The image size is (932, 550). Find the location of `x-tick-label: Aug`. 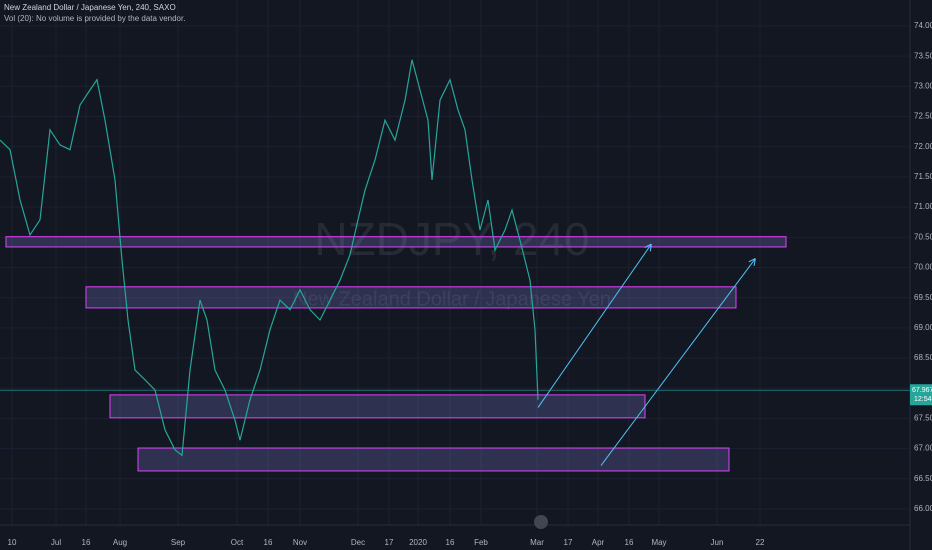

x-tick-label: Aug is located at coordinates (120, 542).